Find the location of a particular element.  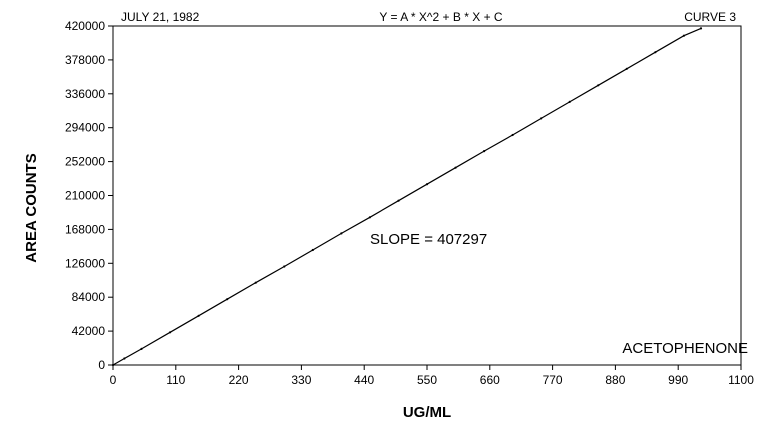

equation-label: Y = A * X^2 + B * X + C is located at coordinates (440, 17).